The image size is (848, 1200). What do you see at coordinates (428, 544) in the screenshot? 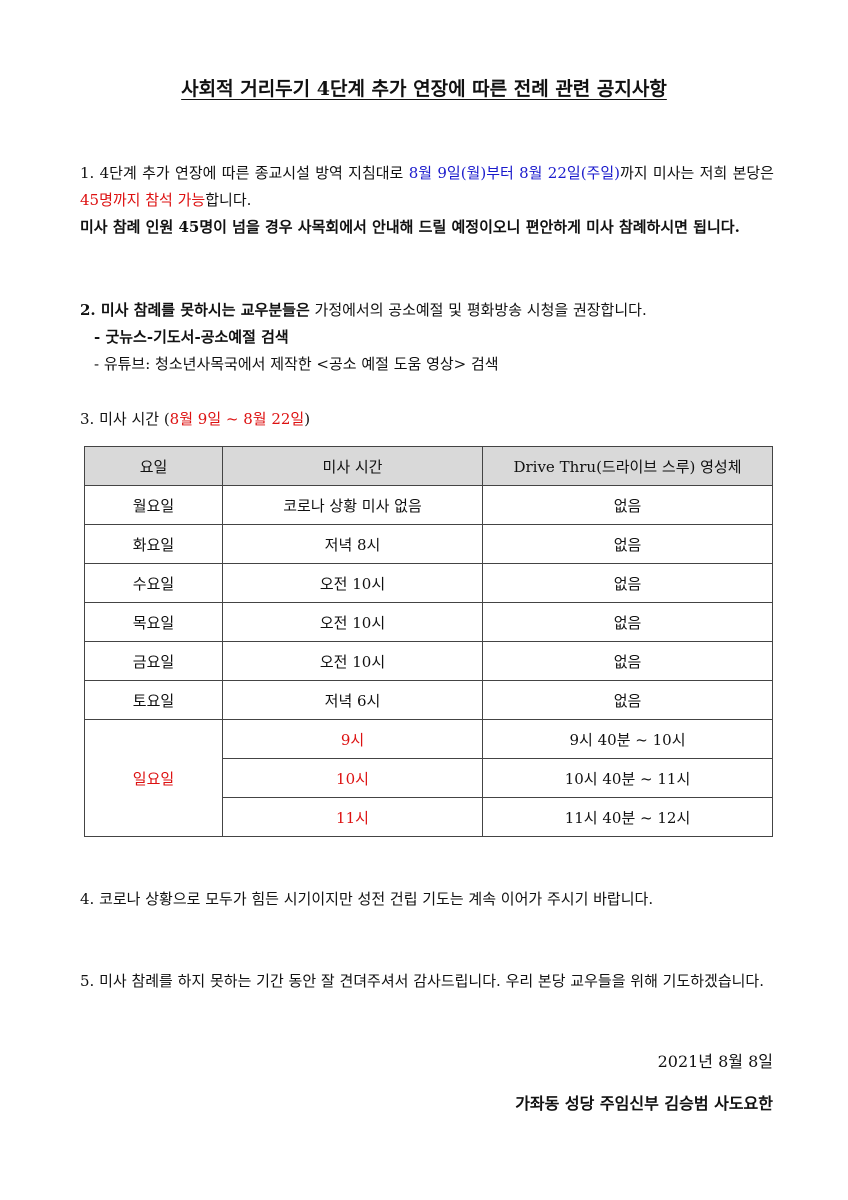
I see `table-row: 화요일 저녁 8시 없음` at bounding box center [428, 544].